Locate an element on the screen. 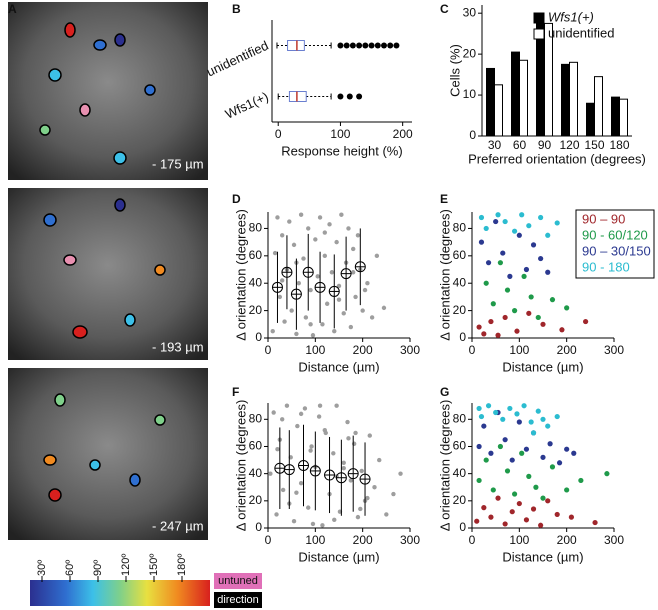  y-tick-label: 80 is located at coordinates (256, 418).